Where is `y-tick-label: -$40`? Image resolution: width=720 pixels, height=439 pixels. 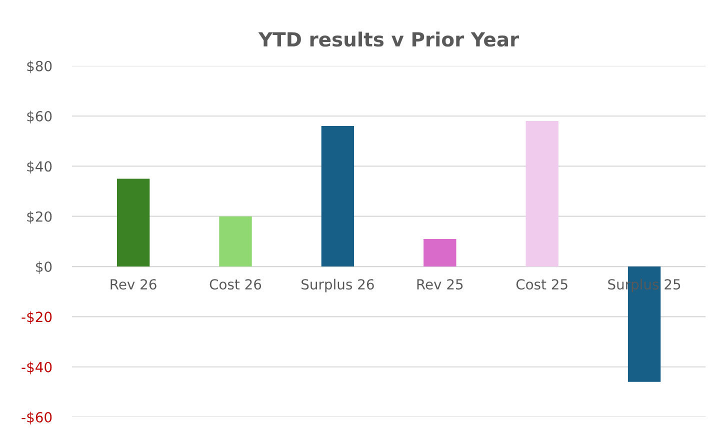 y-tick-label: -$40 is located at coordinates (37, 368).